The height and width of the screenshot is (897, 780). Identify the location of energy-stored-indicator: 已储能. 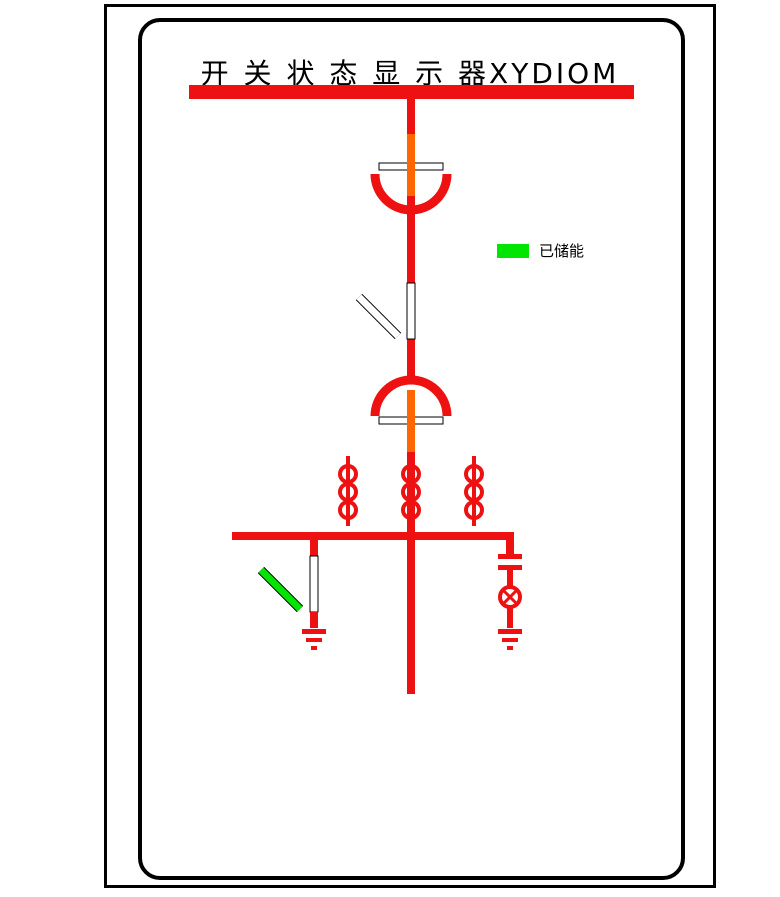
(540, 250).